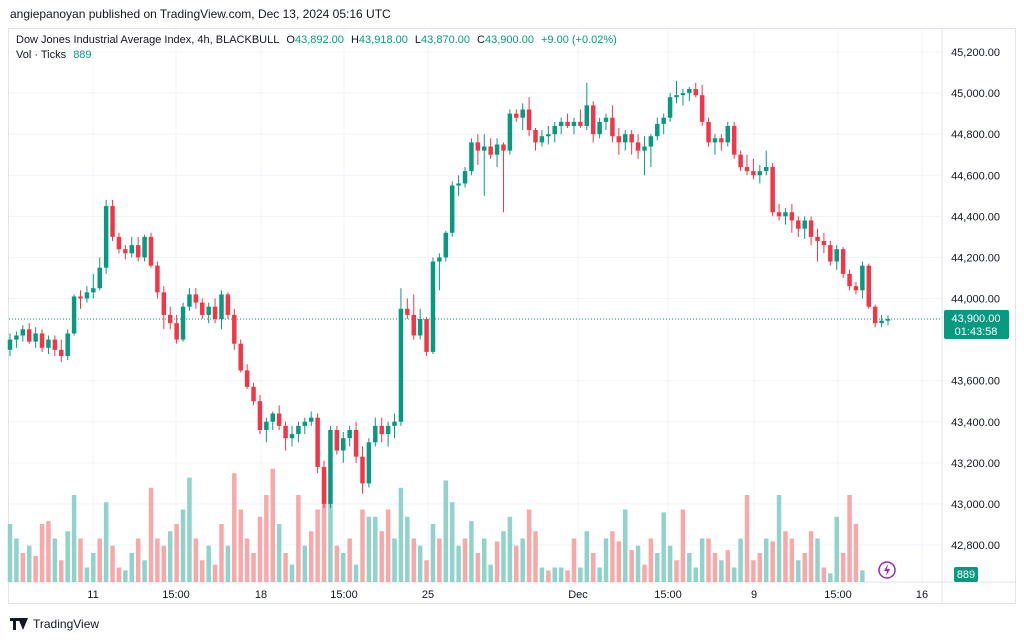 Image resolution: width=1024 pixels, height=641 pixels. Describe the element at coordinates (754, 595) in the screenshot. I see `x-tick-label: 9` at that location.